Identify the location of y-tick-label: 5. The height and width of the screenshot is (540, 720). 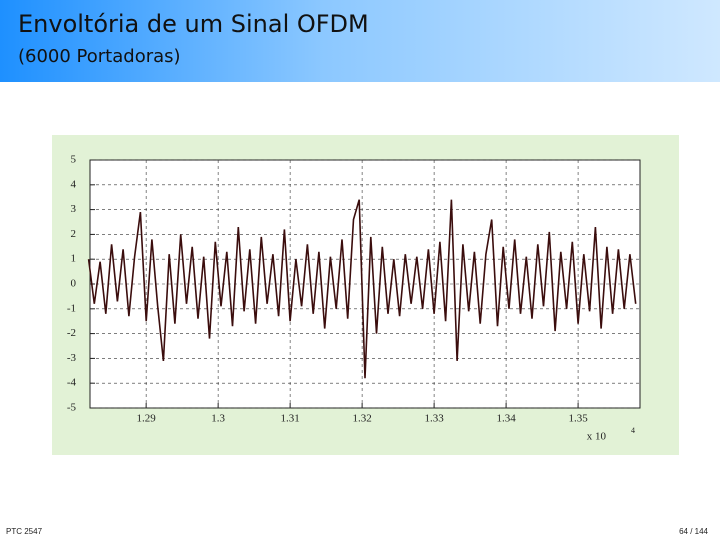
(74, 160).